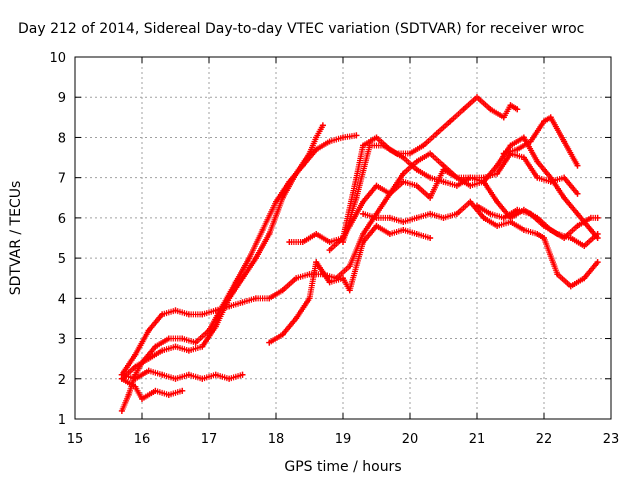 Image resolution: width=640 pixels, height=480 pixels. Describe the element at coordinates (62, 340) in the screenshot. I see `y-tick-label: 3` at that location.